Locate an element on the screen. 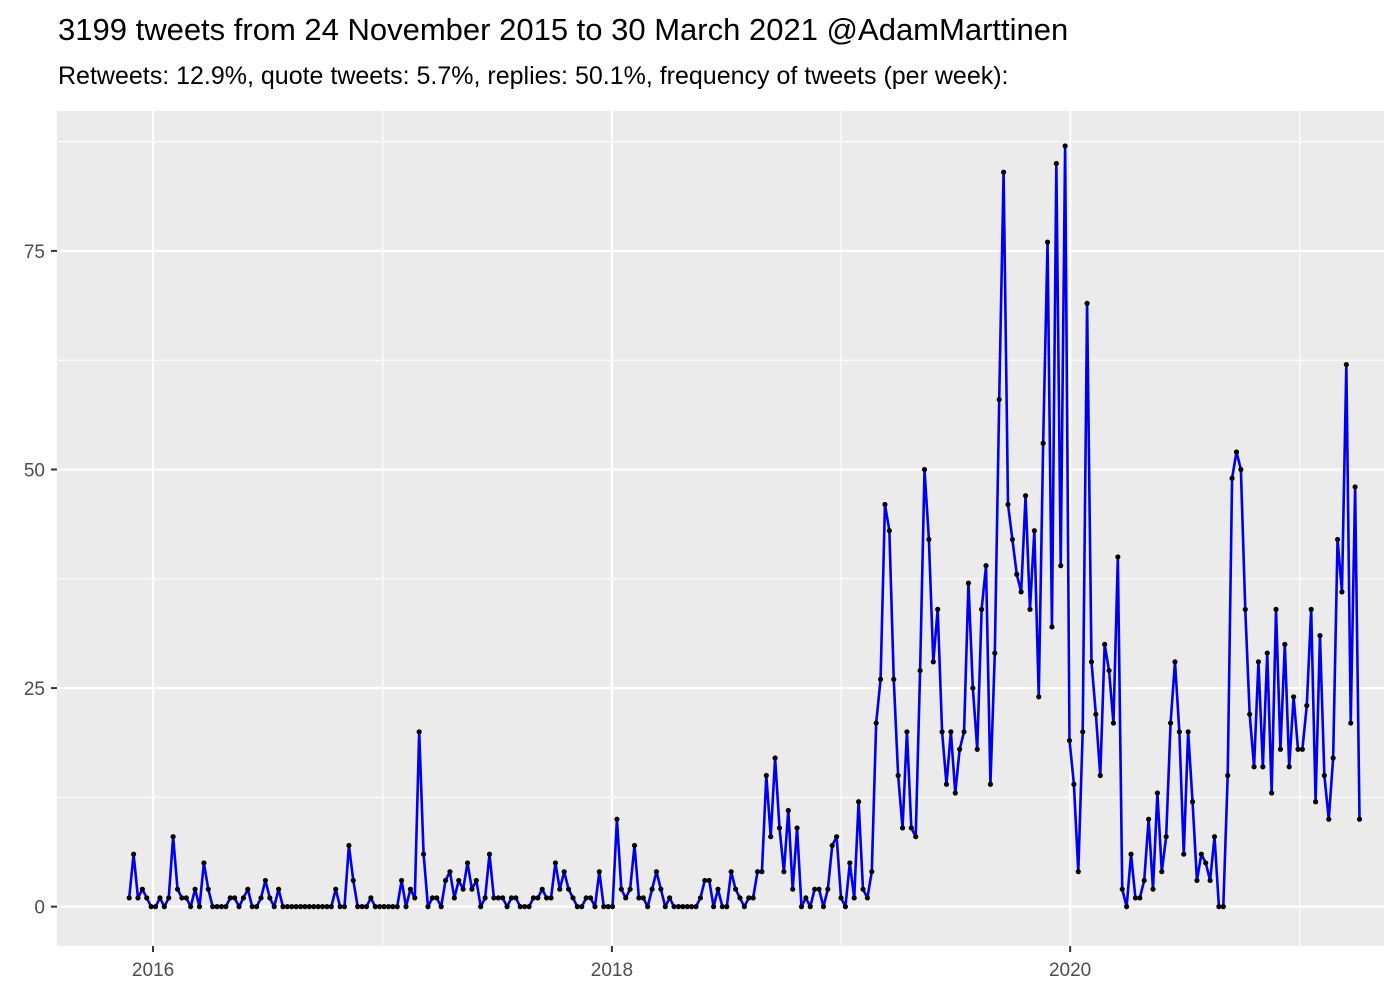  y-axis: 0 25 50 75 is located at coordinates (40, 580).